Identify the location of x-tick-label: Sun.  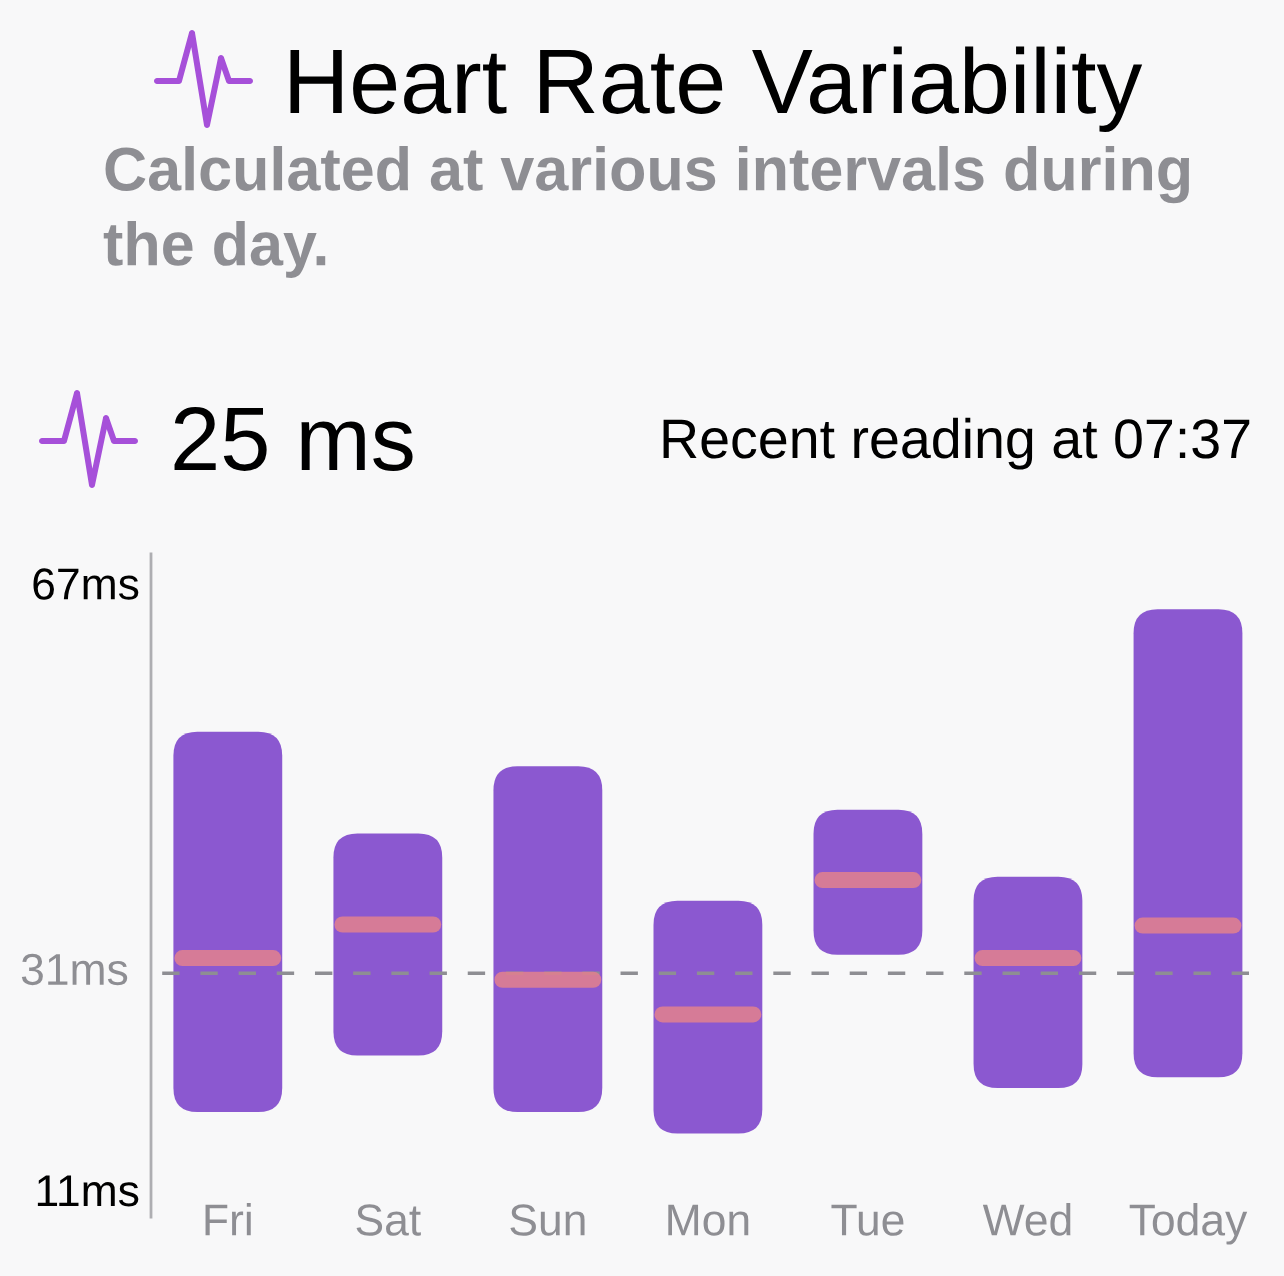
(547, 1220).